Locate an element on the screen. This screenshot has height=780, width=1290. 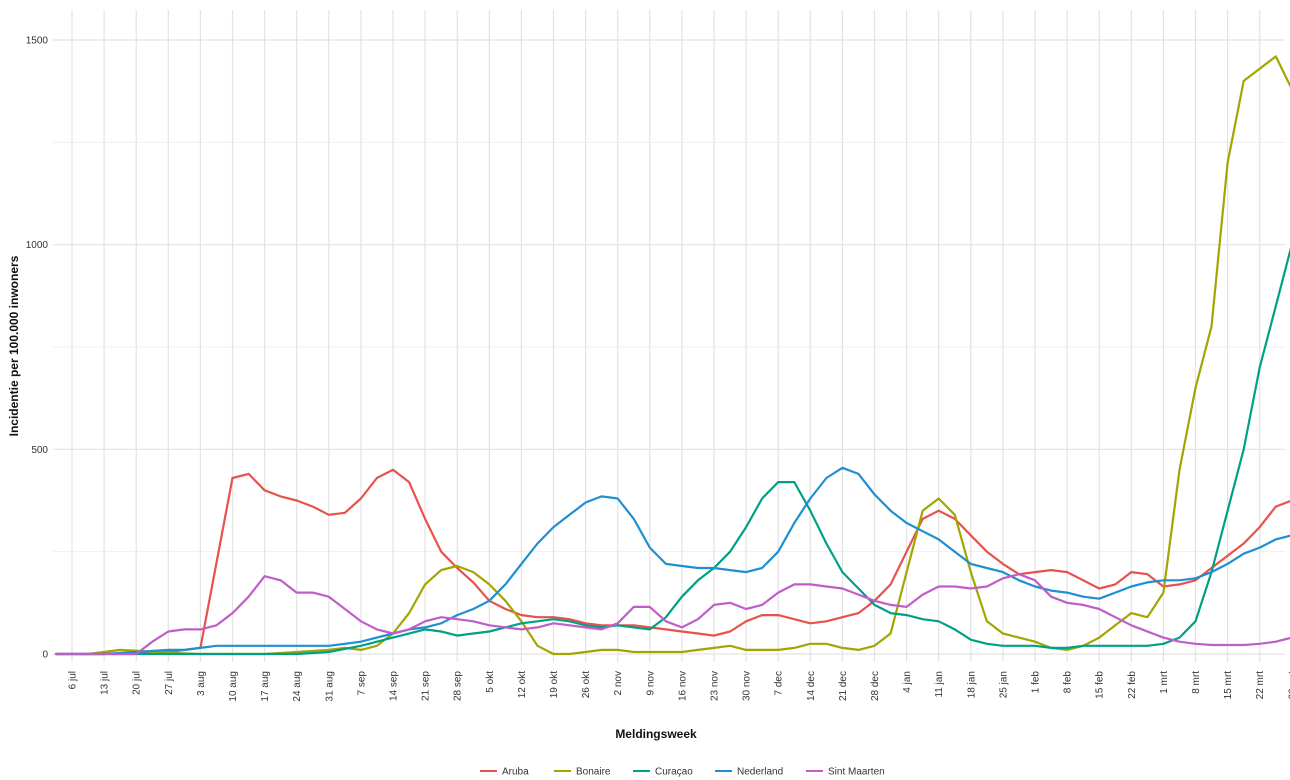
x-tick-label: 19 okt is located at coordinates (554, 684).